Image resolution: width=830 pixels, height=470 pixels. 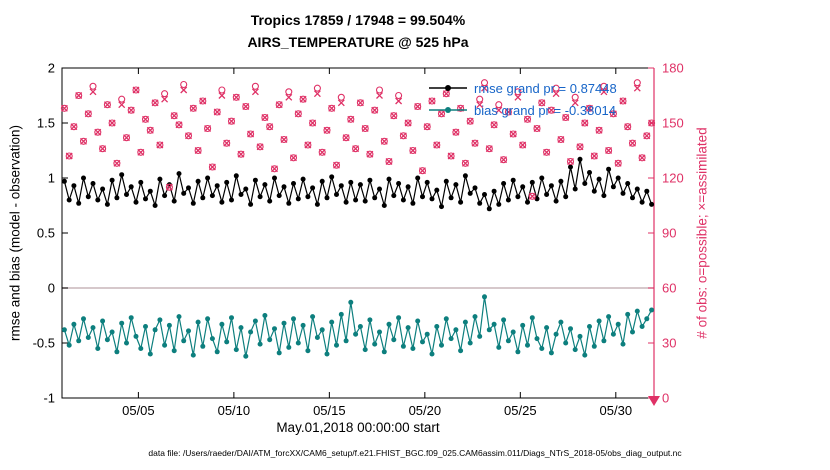 I want to click on chart-title: Tropics 17859 / 17948 = 99.504%, so click(x=358, y=20).